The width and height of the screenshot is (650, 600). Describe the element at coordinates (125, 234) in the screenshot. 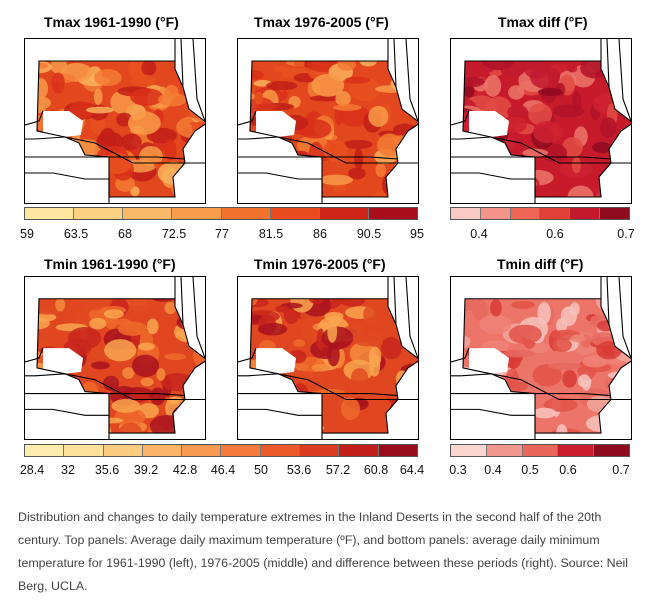

I see `tick-label: 68` at that location.